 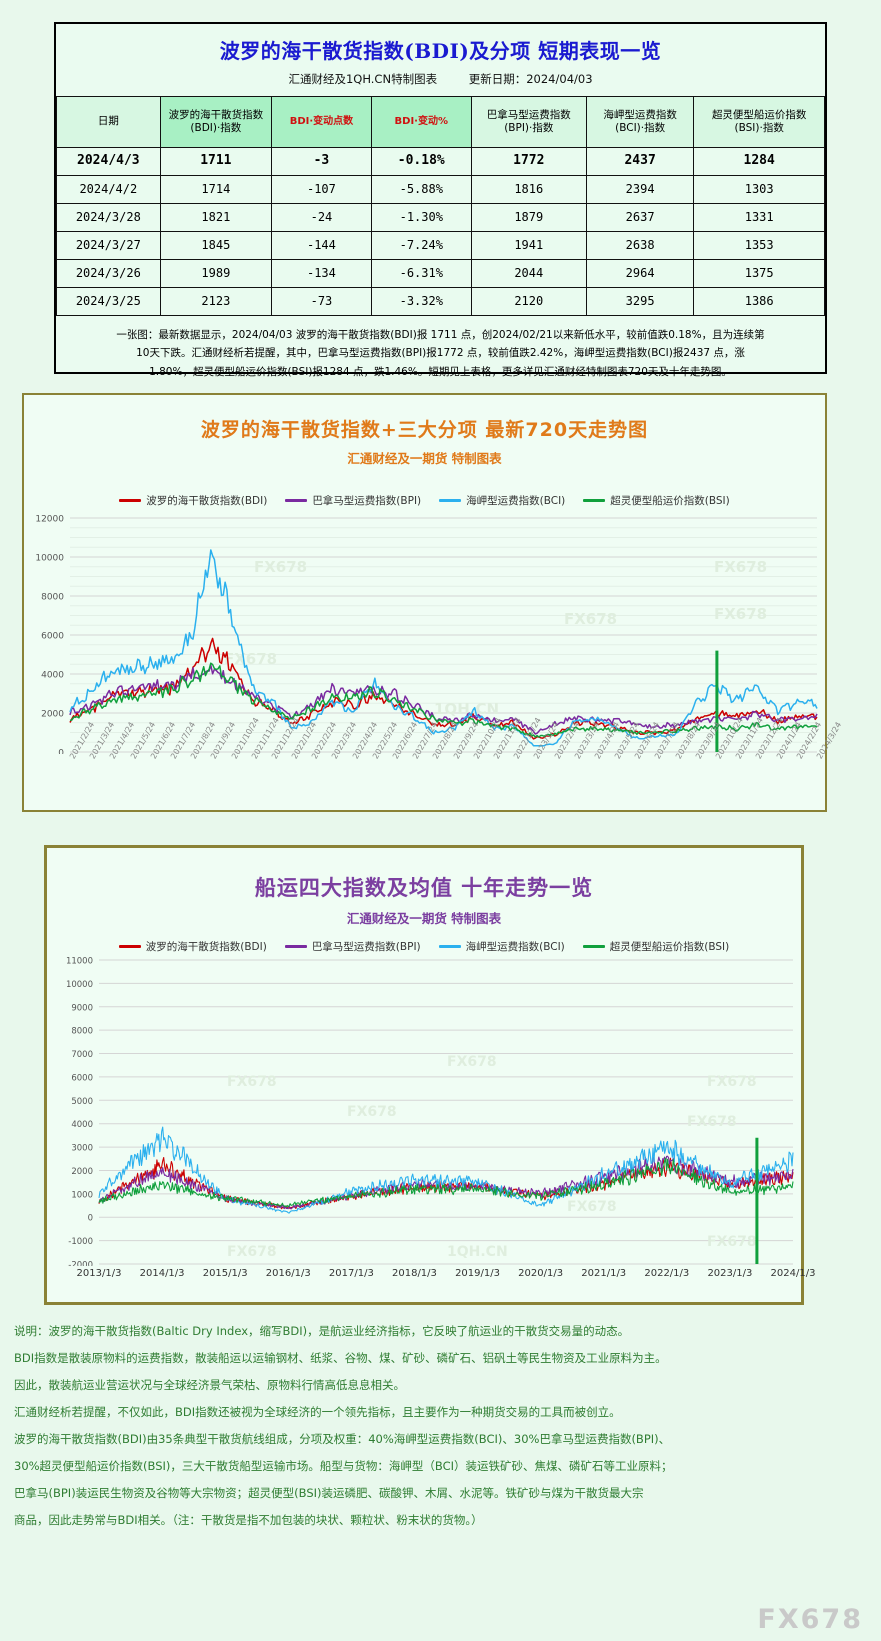 What do you see at coordinates (82, 1149) in the screenshot?
I see `svg-text: 3000` at bounding box center [82, 1149].